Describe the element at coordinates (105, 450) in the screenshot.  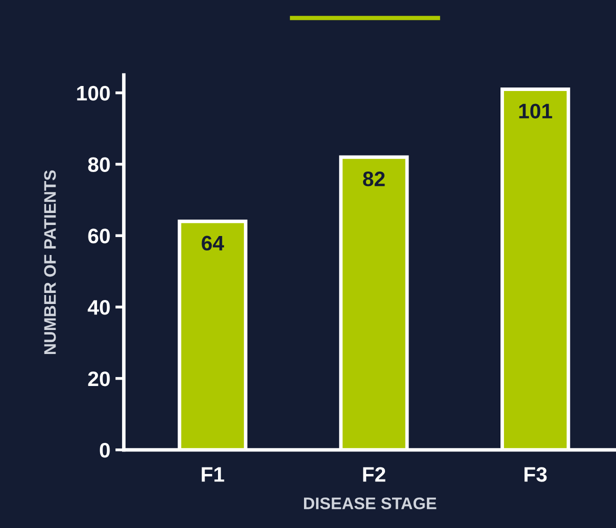
I see `y-tick-label: 0` at that location.